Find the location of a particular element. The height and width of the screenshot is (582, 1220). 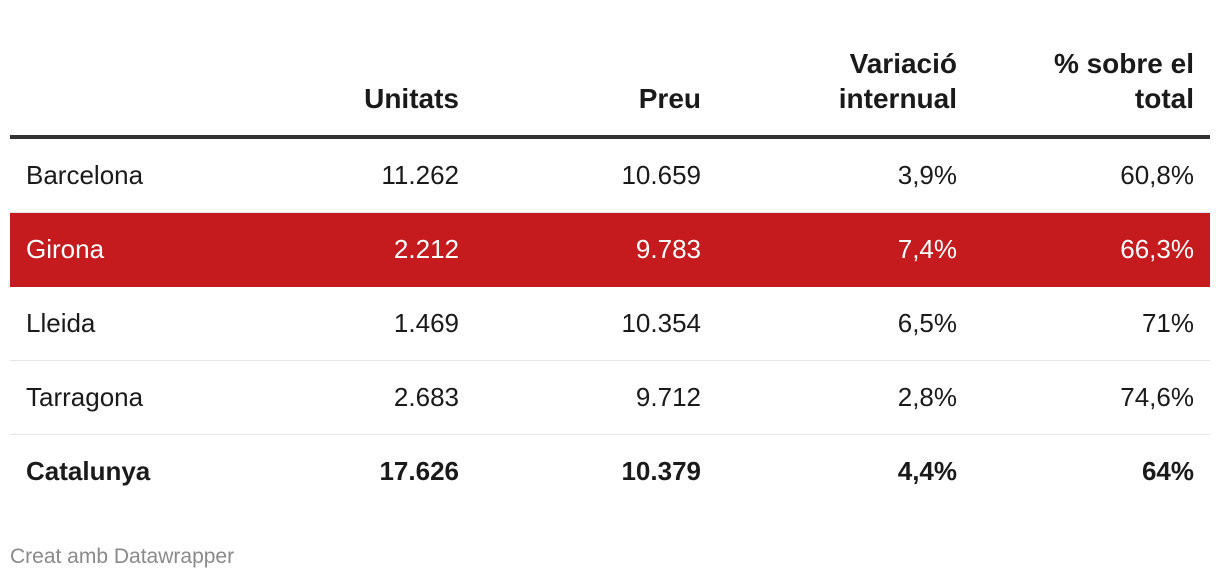

cell-percent: 66,3% is located at coordinates (1091, 249).